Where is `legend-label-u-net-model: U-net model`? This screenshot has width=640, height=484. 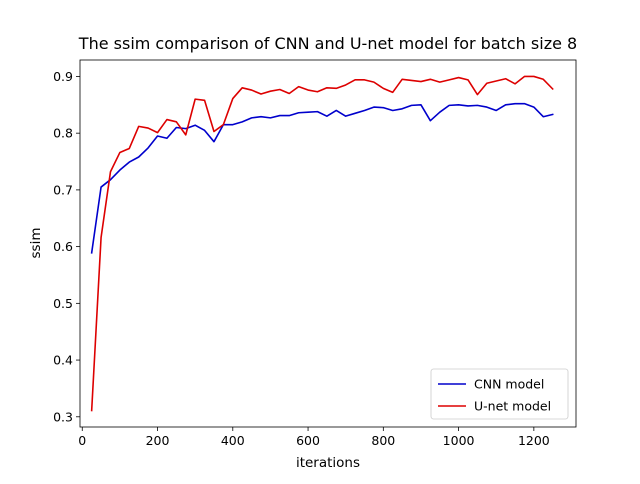
legend-label-u-net-model: U-net model is located at coordinates (512, 406).